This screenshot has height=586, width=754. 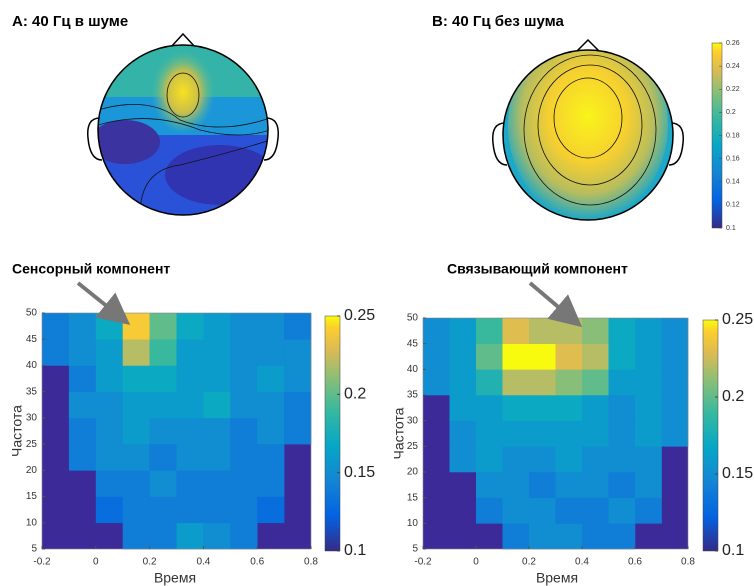 I want to click on x-tick-label: 0.2, so click(x=529, y=562).